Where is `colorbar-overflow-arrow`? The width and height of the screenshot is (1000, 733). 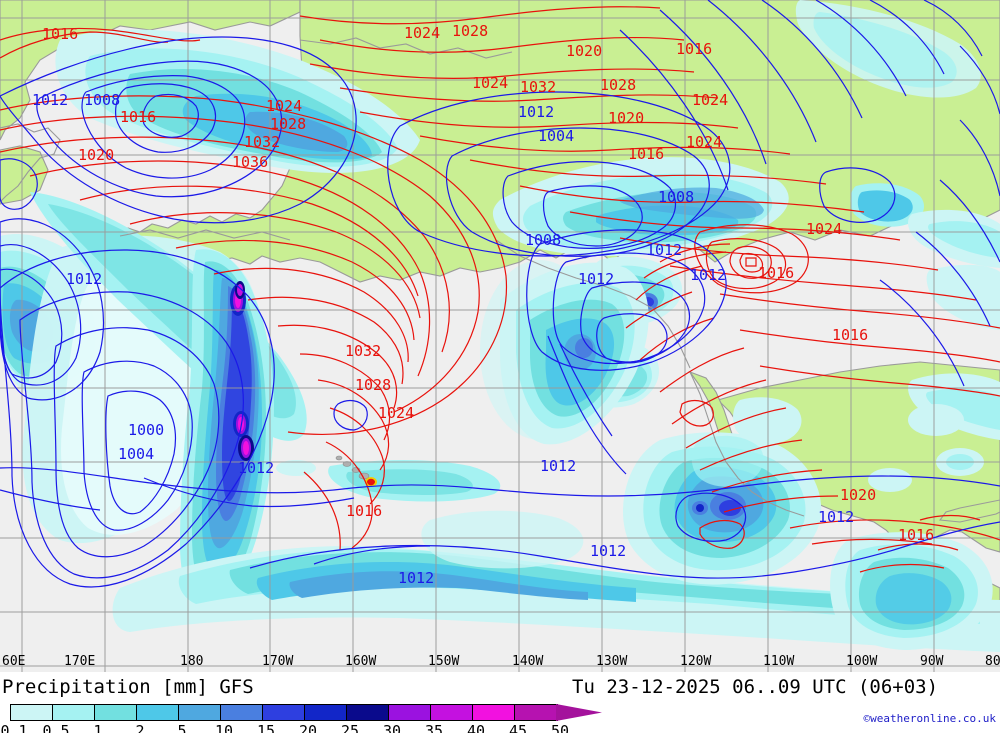
colorbar-overflow-arrow is located at coordinates (579, 712).